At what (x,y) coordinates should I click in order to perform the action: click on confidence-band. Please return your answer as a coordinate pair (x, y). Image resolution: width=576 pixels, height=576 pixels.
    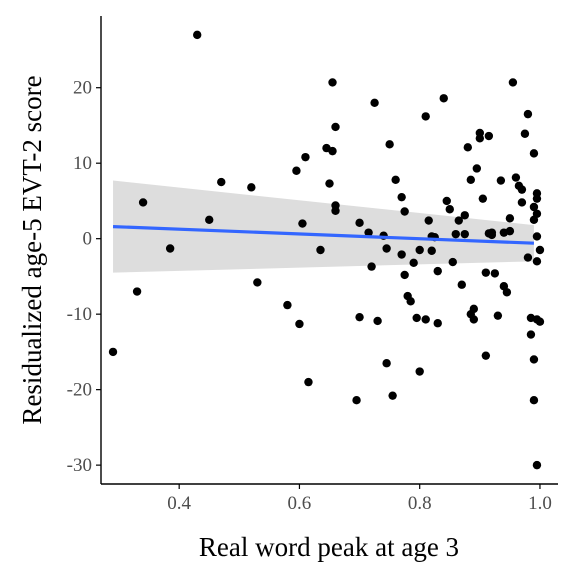
    Looking at the image, I should click on (323, 226).